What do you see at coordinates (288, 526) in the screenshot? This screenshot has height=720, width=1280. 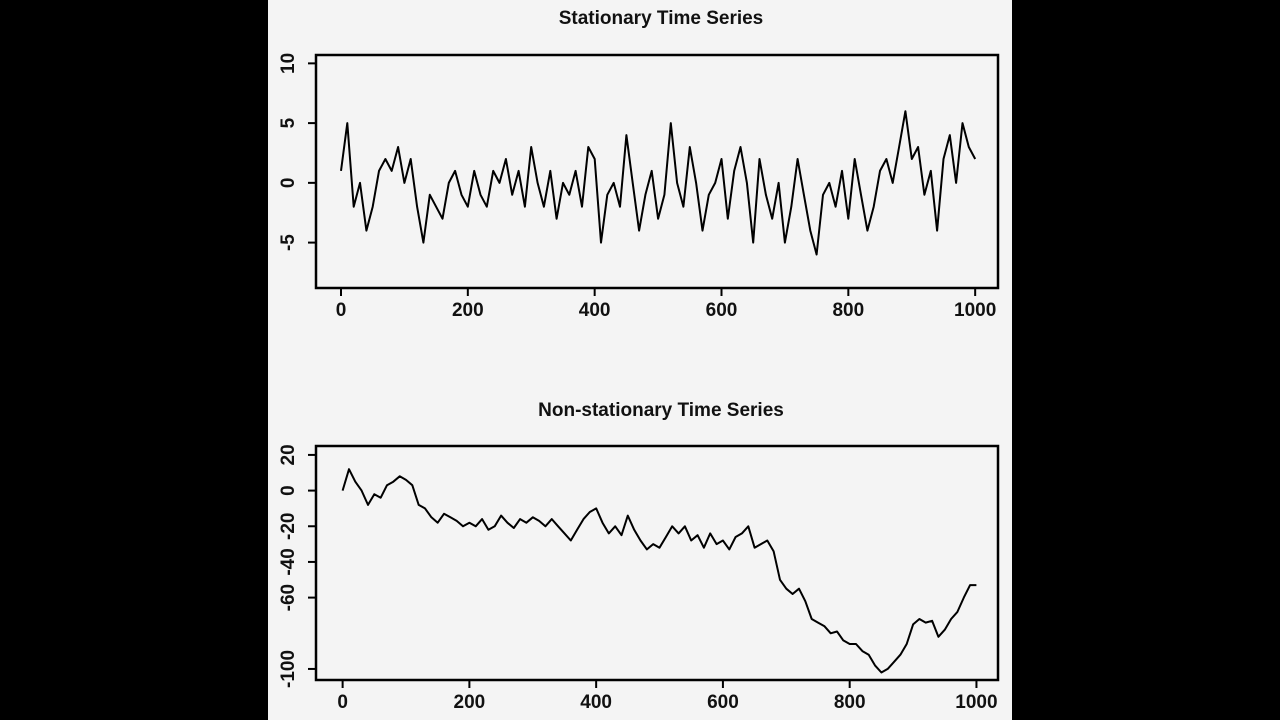 I see `y-tick-label: -20` at bounding box center [288, 526].